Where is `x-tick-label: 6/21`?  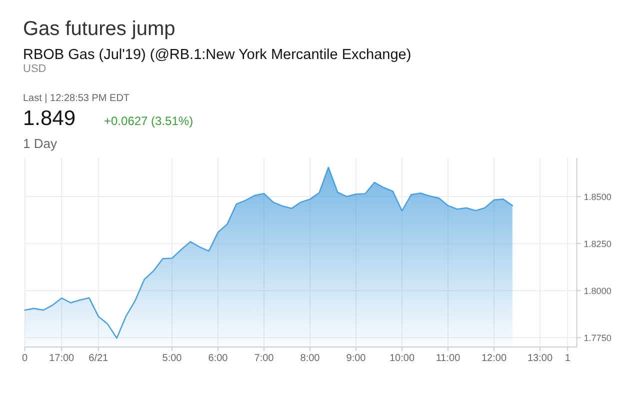 x-tick-label: 6/21 is located at coordinates (98, 358).